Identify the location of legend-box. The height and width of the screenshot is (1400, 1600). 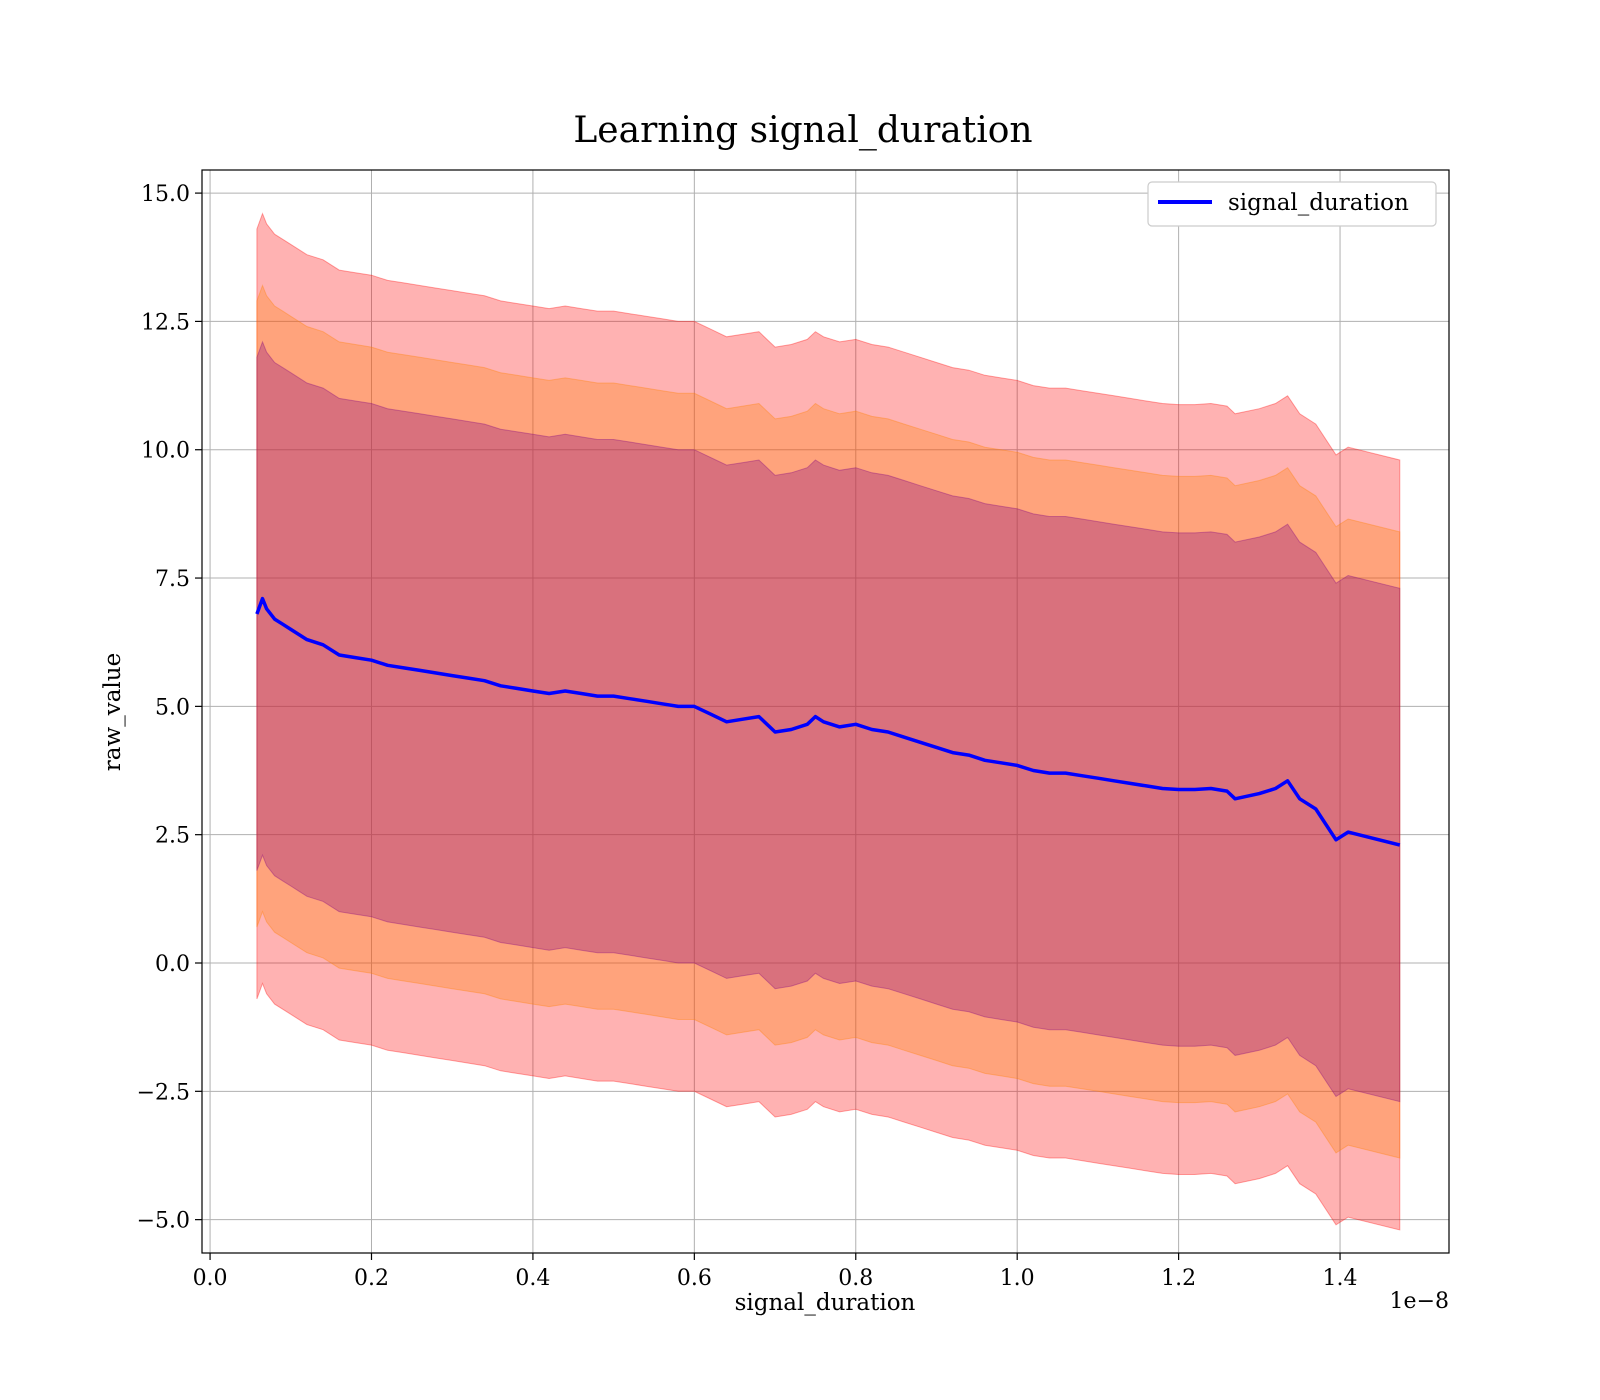
(1292, 204).